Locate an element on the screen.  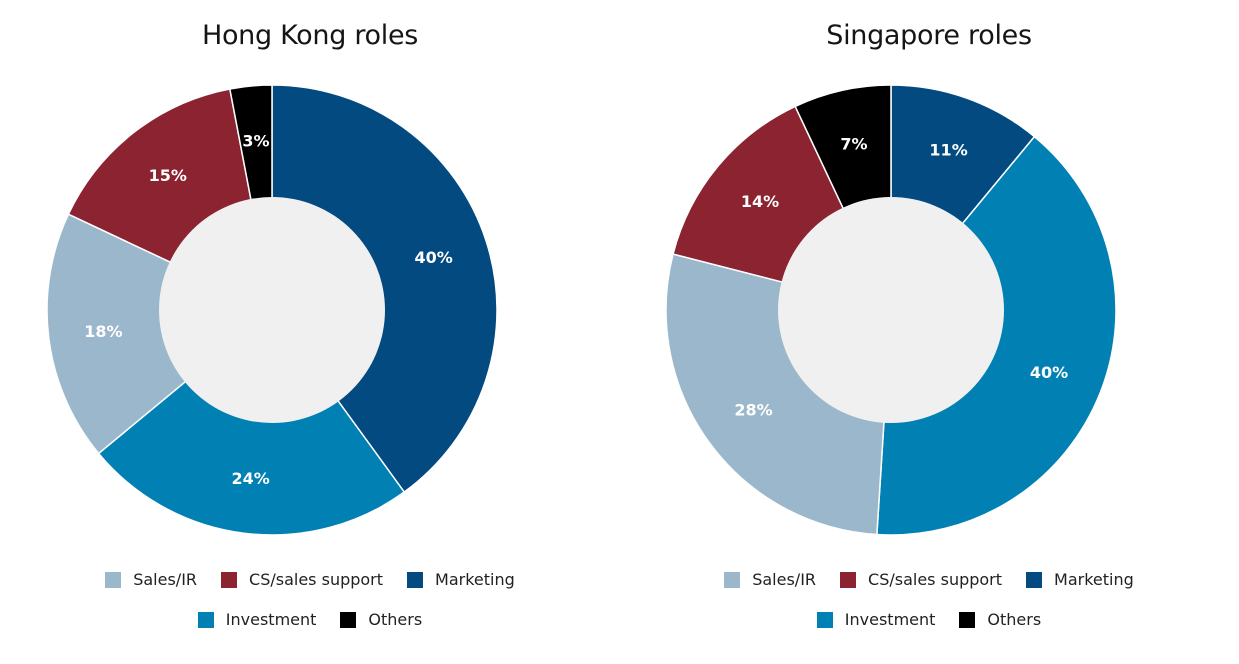
slice-label-marketing: 11% is located at coordinates (948, 150).